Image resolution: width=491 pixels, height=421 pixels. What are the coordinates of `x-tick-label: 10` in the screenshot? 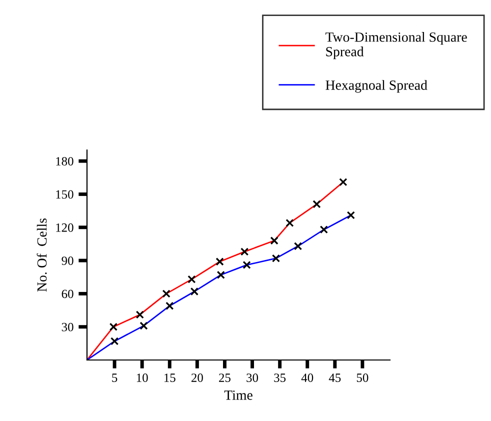 It's located at (142, 378).